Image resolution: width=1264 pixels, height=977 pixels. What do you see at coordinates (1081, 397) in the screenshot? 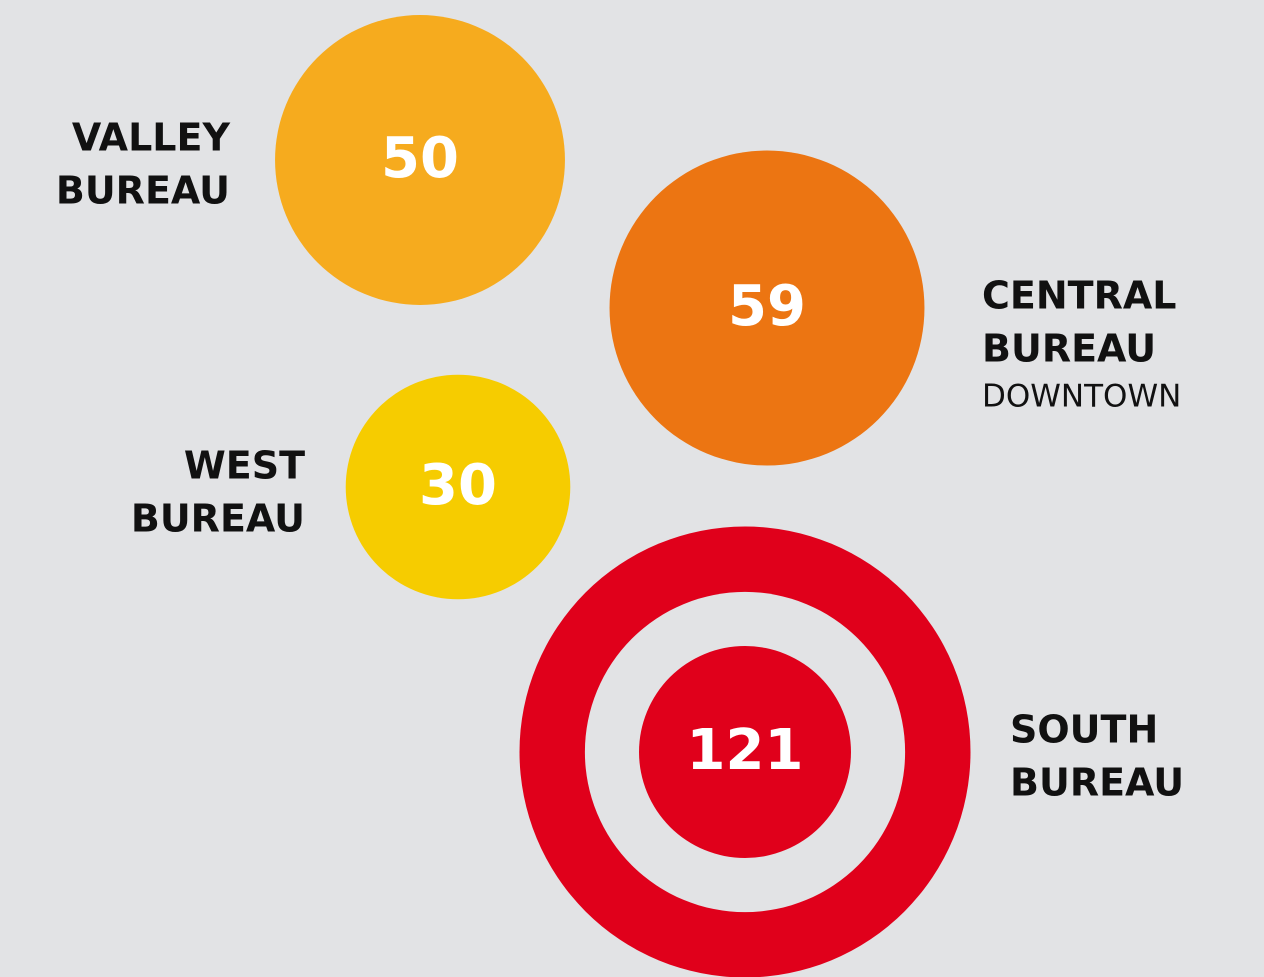
I see `annotation: DOWNTOWN` at bounding box center [1081, 397].